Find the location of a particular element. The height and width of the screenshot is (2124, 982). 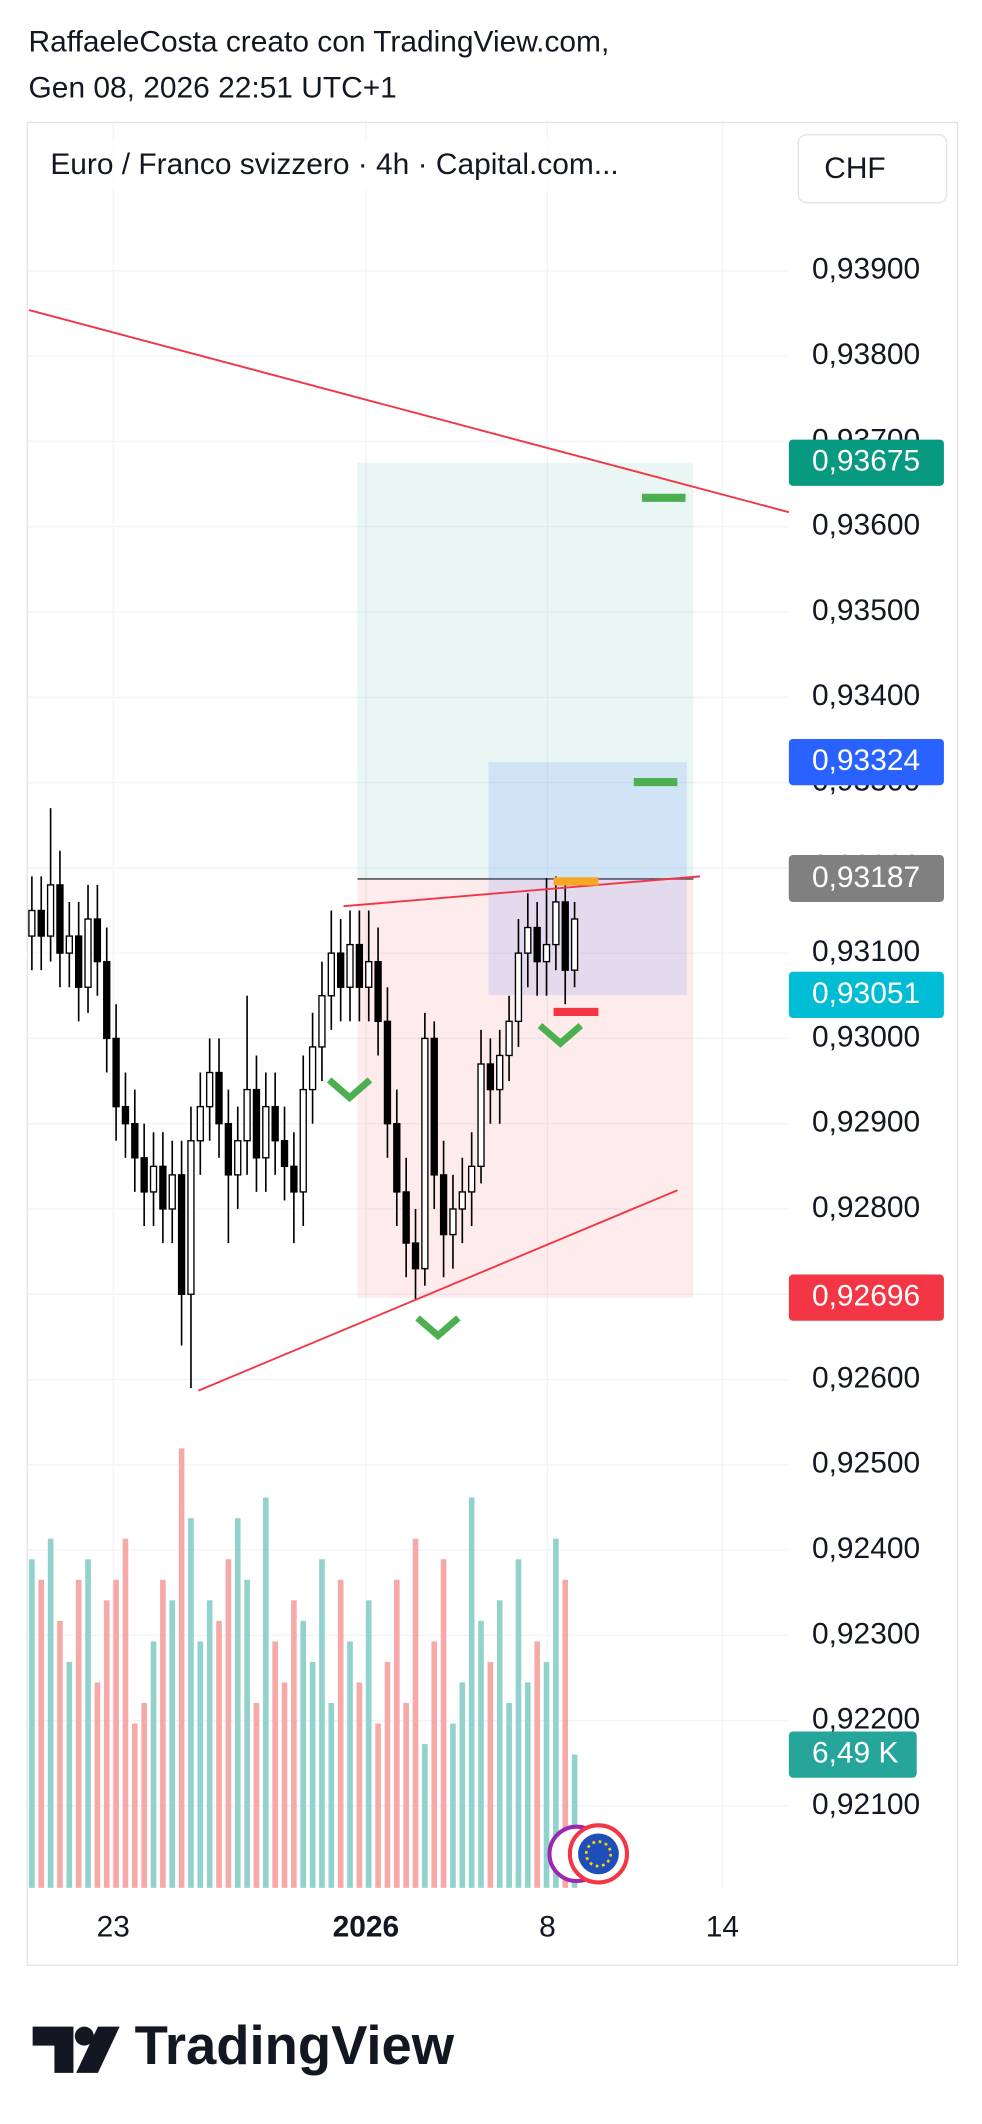

volume-layer is located at coordinates (303, 1668).